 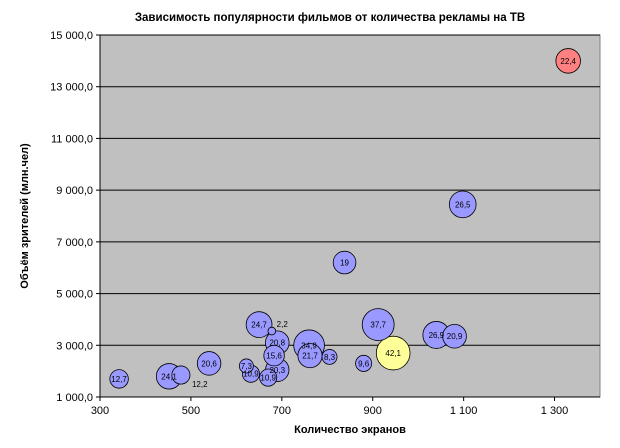 I want to click on x-tick-label: 900, so click(x=373, y=411).